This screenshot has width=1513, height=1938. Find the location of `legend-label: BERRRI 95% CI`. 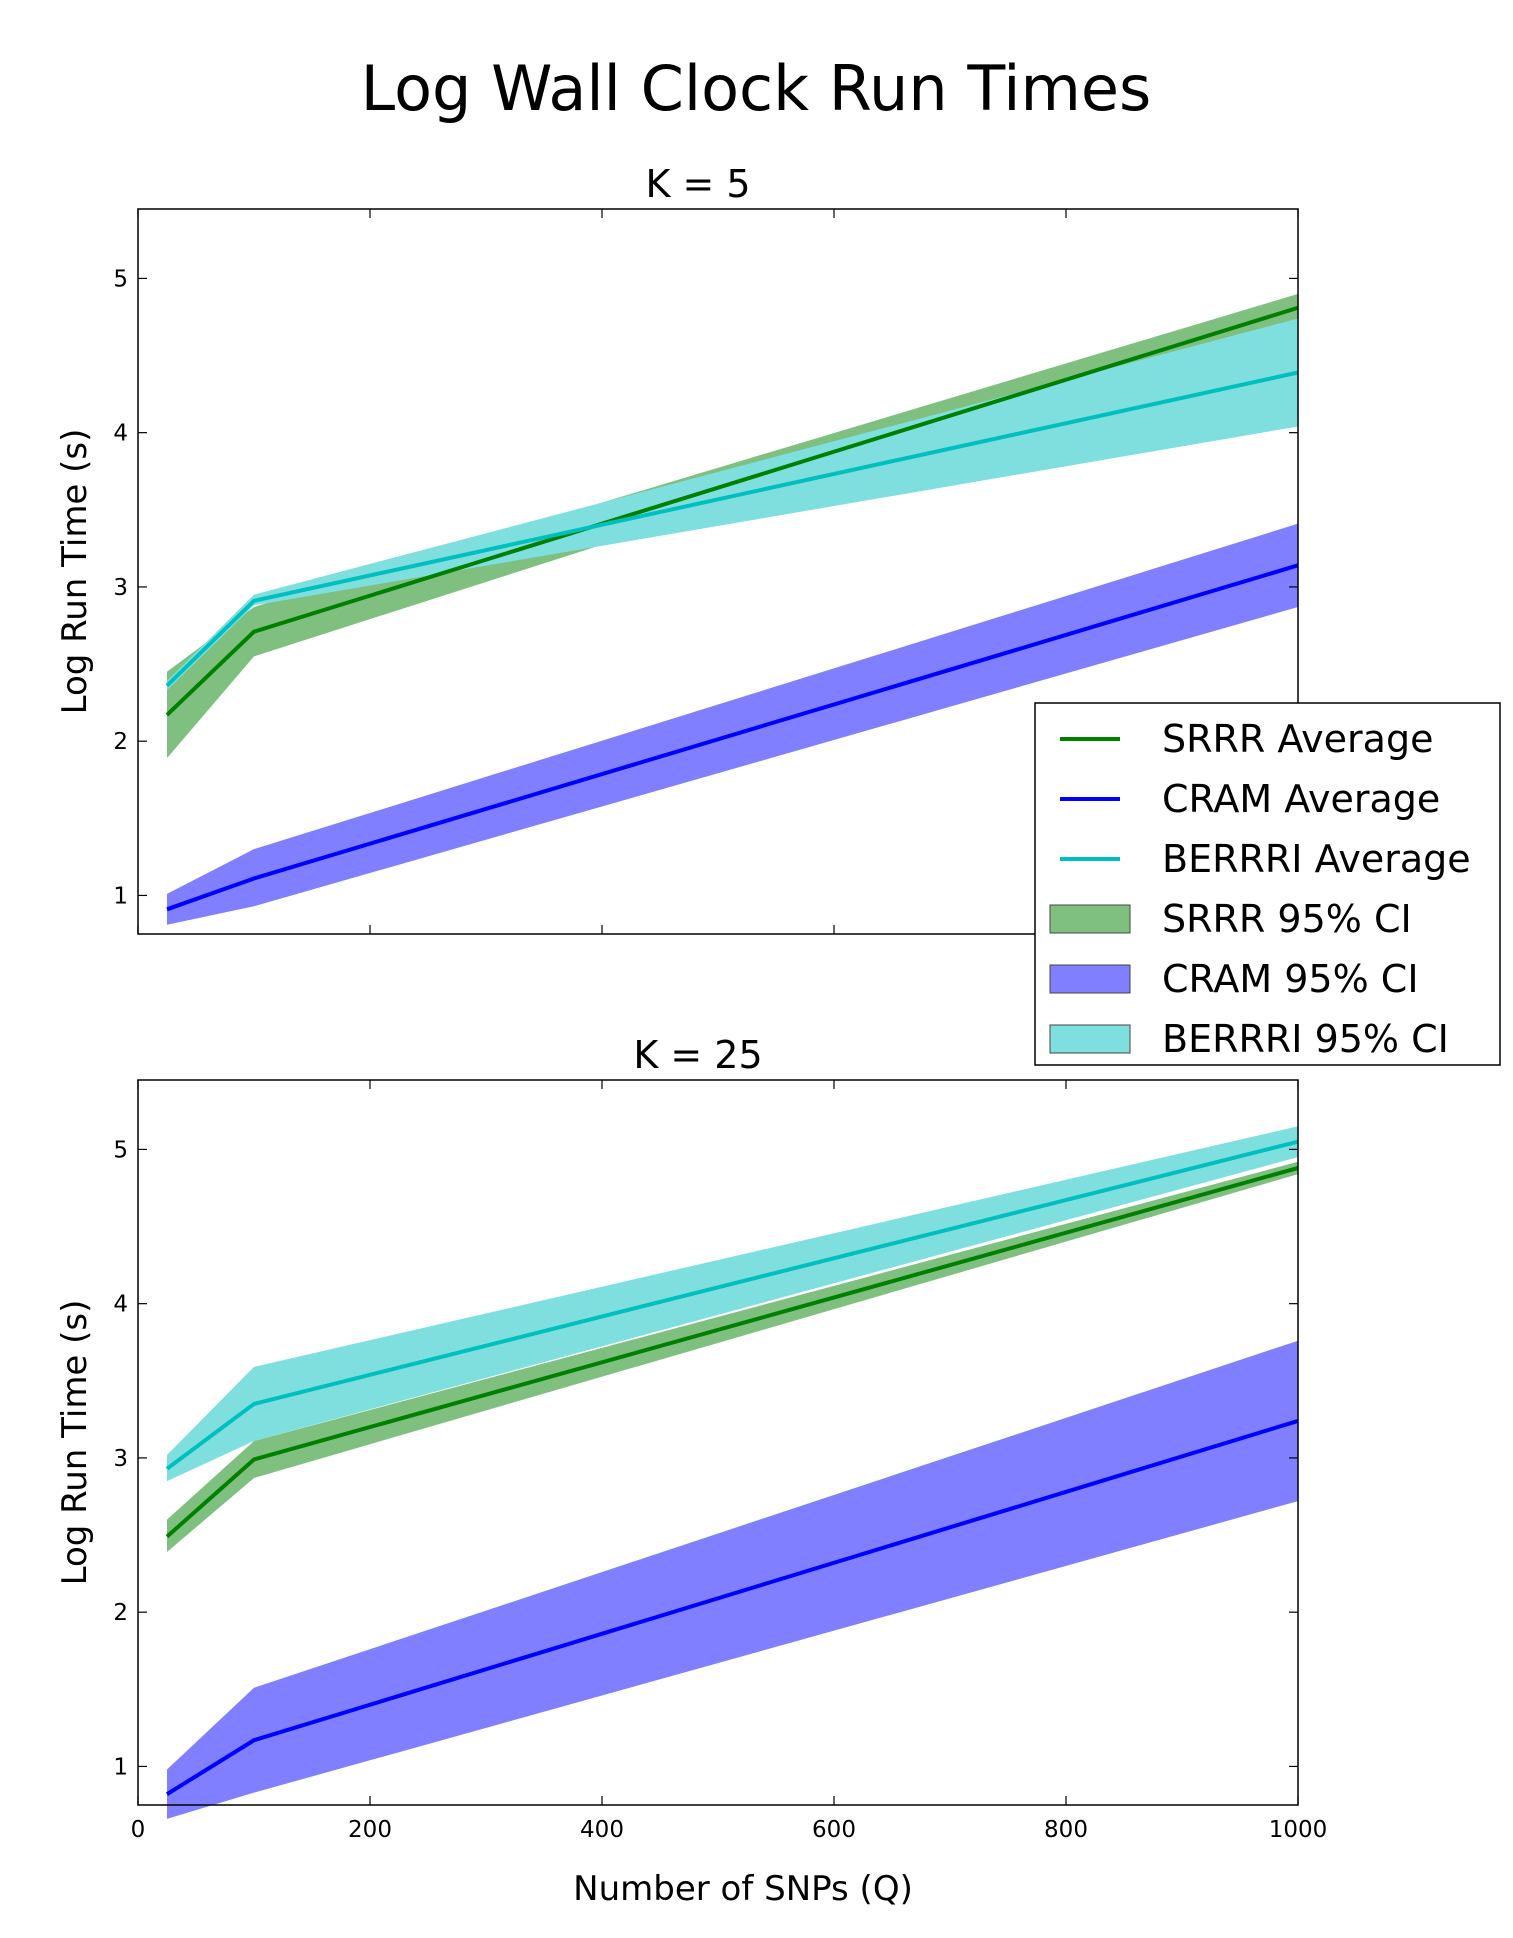

legend-label: BERRRI 95% CI is located at coordinates (1305, 1039).